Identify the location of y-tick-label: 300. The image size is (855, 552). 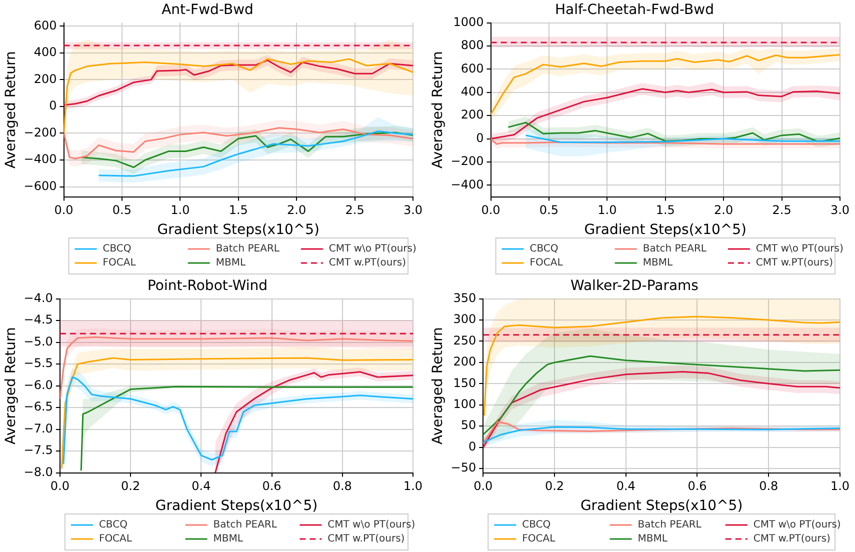
(464, 319).